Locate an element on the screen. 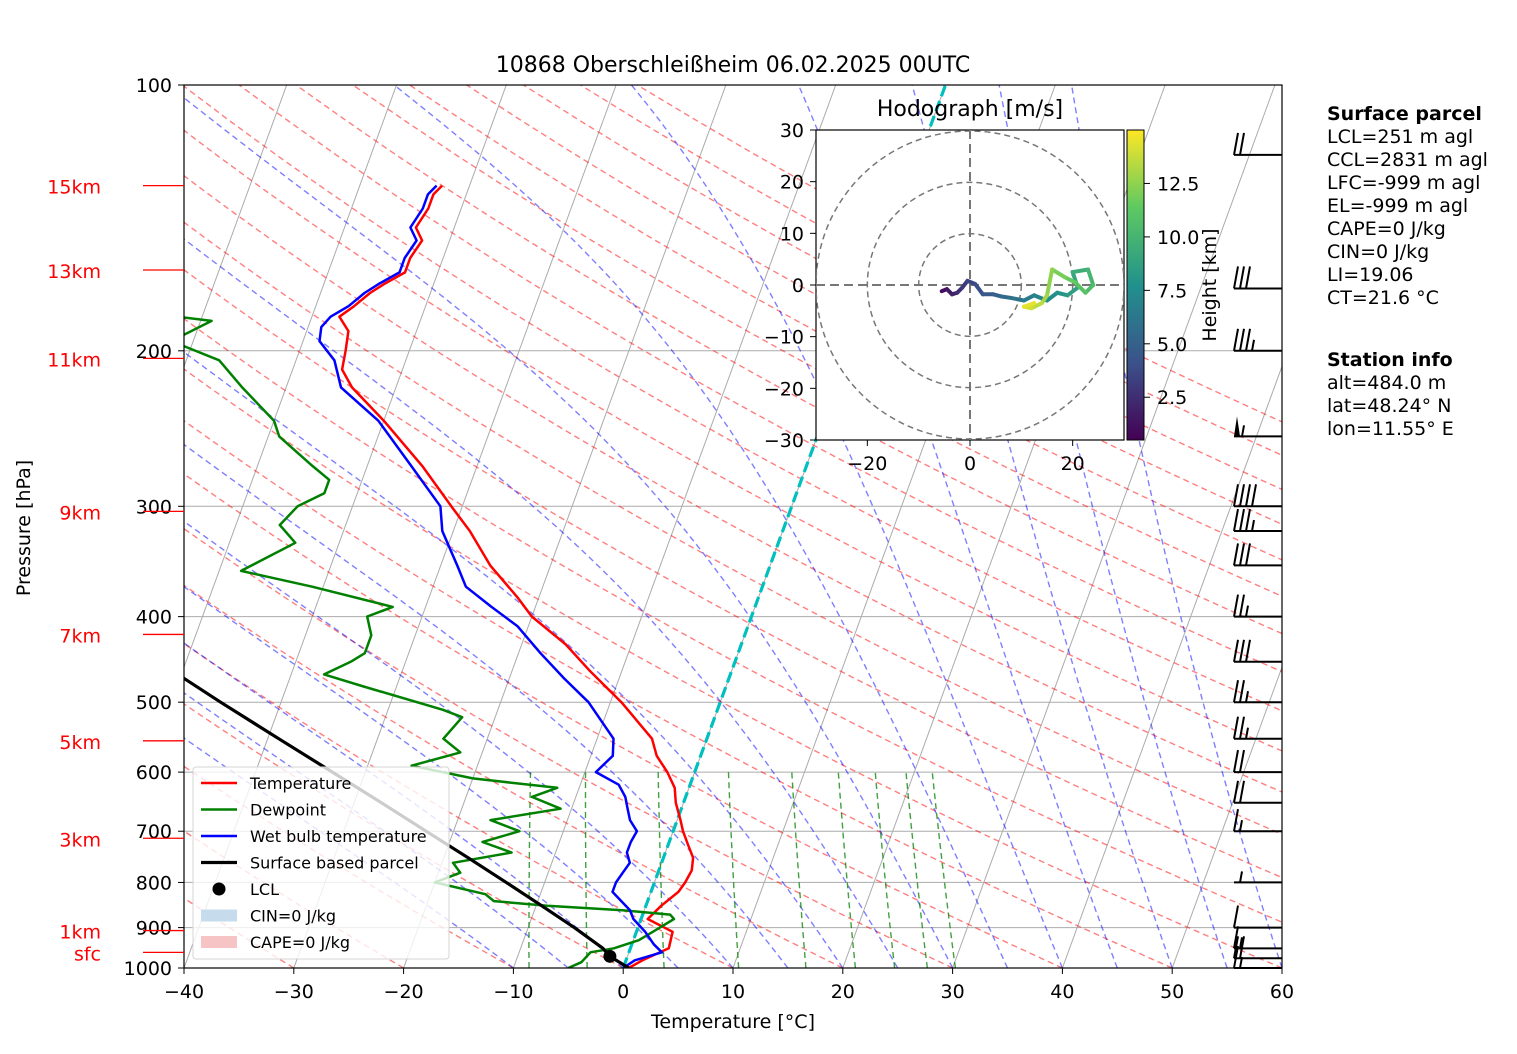 The height and width of the screenshot is (1054, 1517). x-tick-label: −20 is located at coordinates (404, 992).